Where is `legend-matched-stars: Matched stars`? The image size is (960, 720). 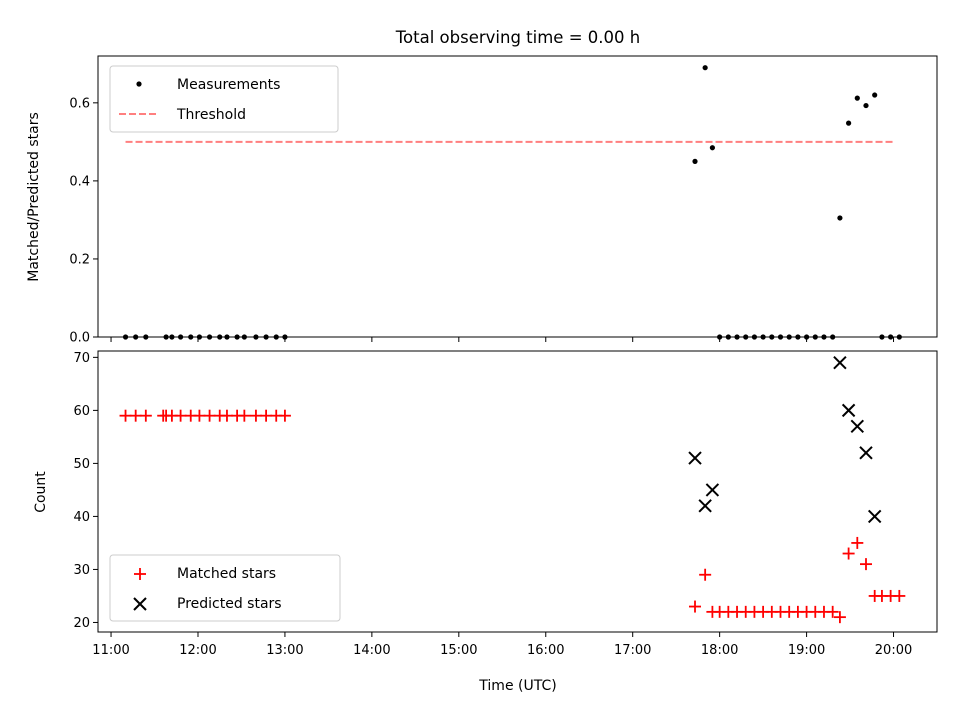
legend-matched-stars: Matched stars is located at coordinates (226, 574).